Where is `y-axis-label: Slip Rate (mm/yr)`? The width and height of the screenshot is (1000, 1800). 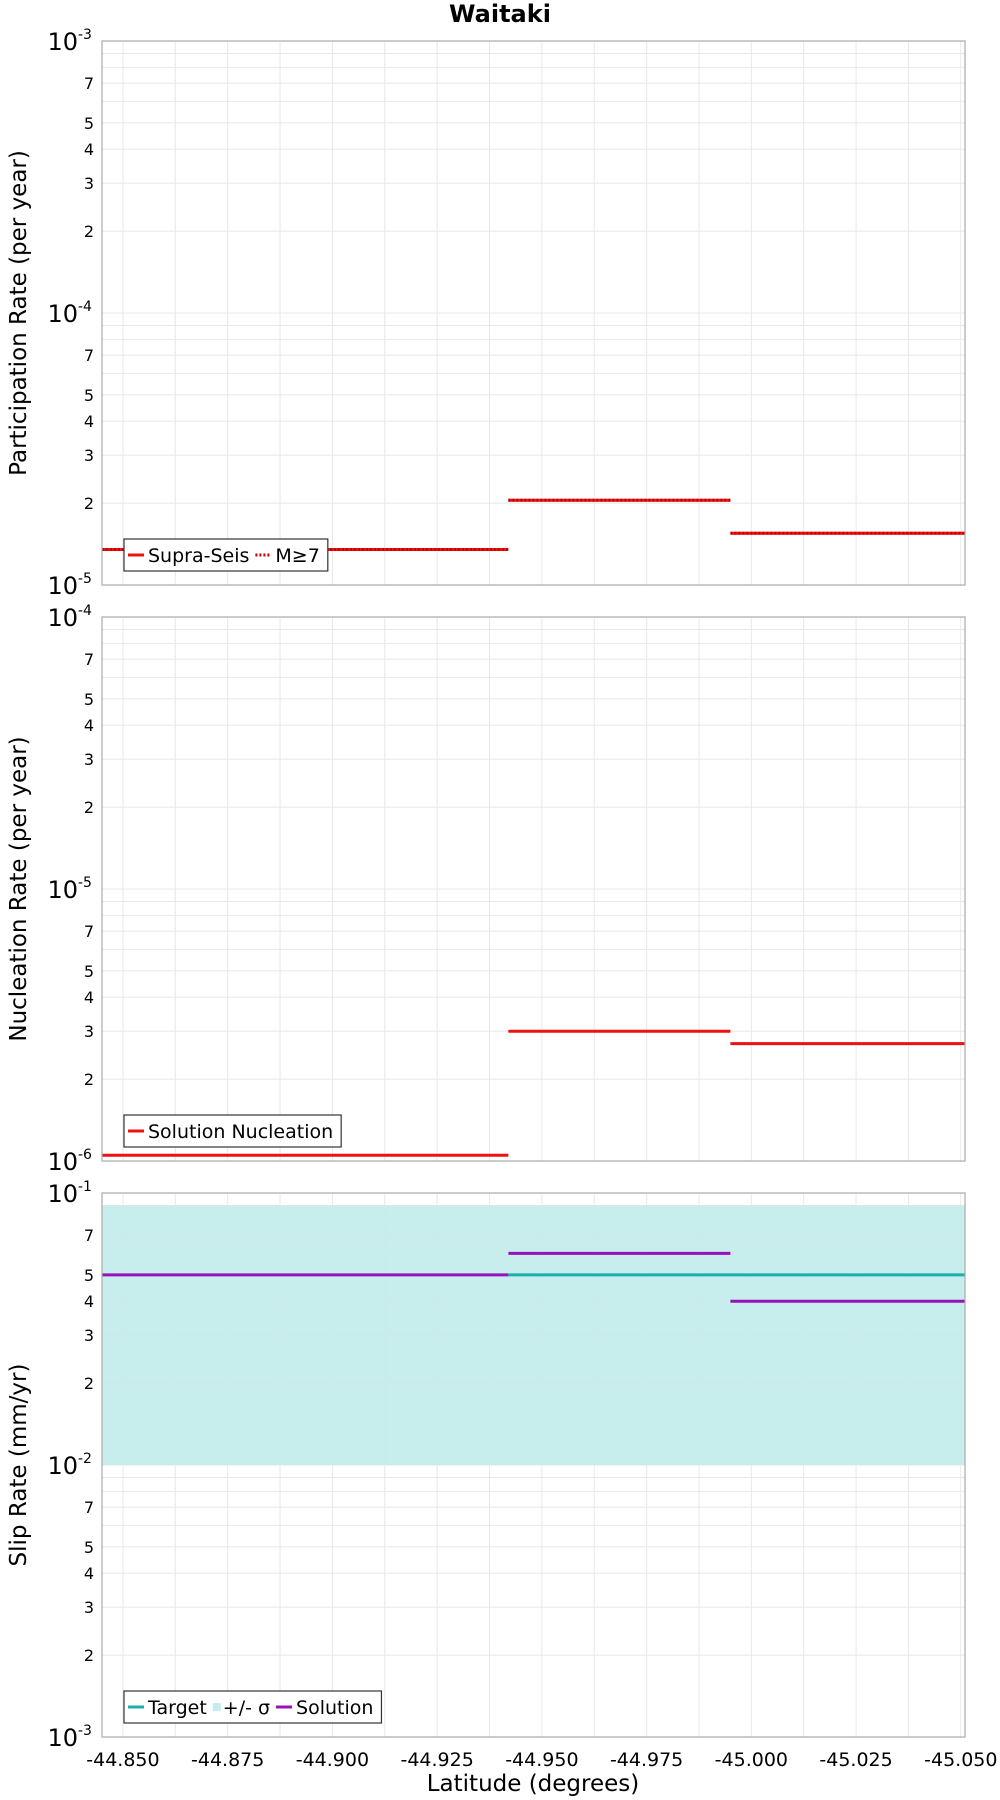
y-axis-label: Slip Rate (mm/yr) is located at coordinates (19, 1465).